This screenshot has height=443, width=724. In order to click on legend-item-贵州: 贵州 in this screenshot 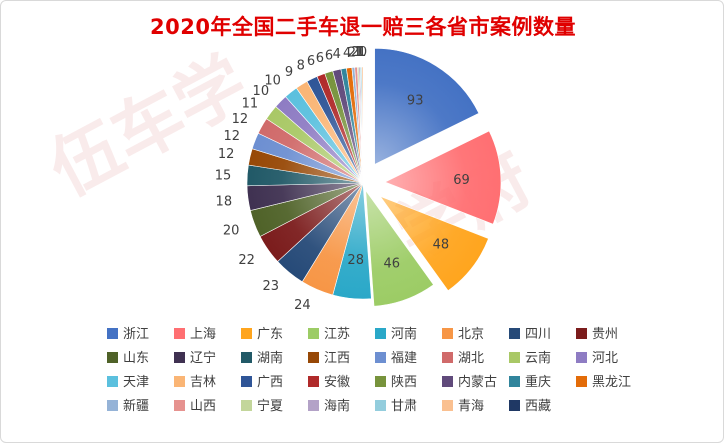, I will do `click(597, 334)`.